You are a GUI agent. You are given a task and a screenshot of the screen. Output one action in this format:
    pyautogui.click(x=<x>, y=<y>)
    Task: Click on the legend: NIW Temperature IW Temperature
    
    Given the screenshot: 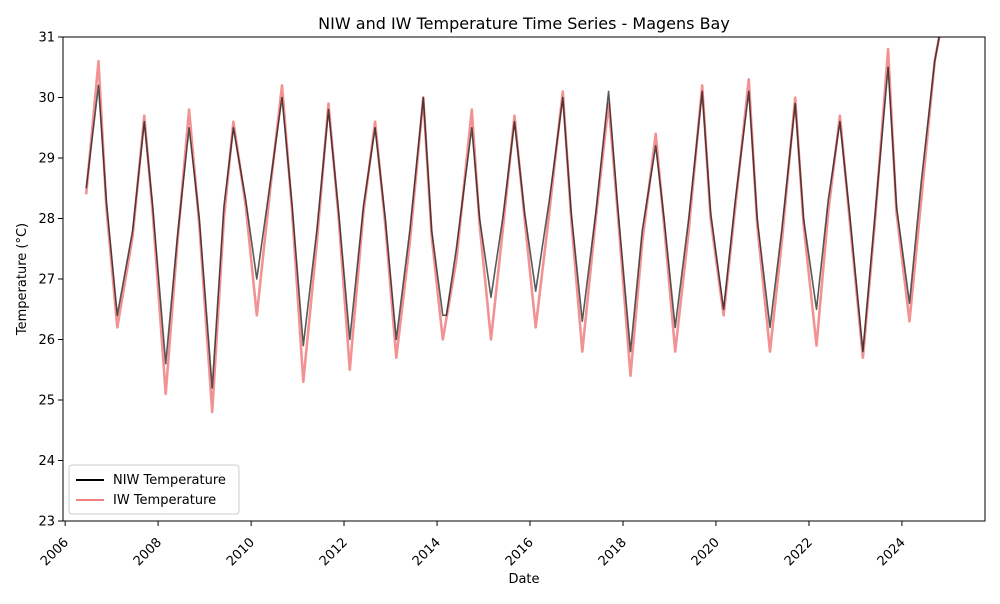 What is the action you would take?
    pyautogui.click(x=154, y=489)
    